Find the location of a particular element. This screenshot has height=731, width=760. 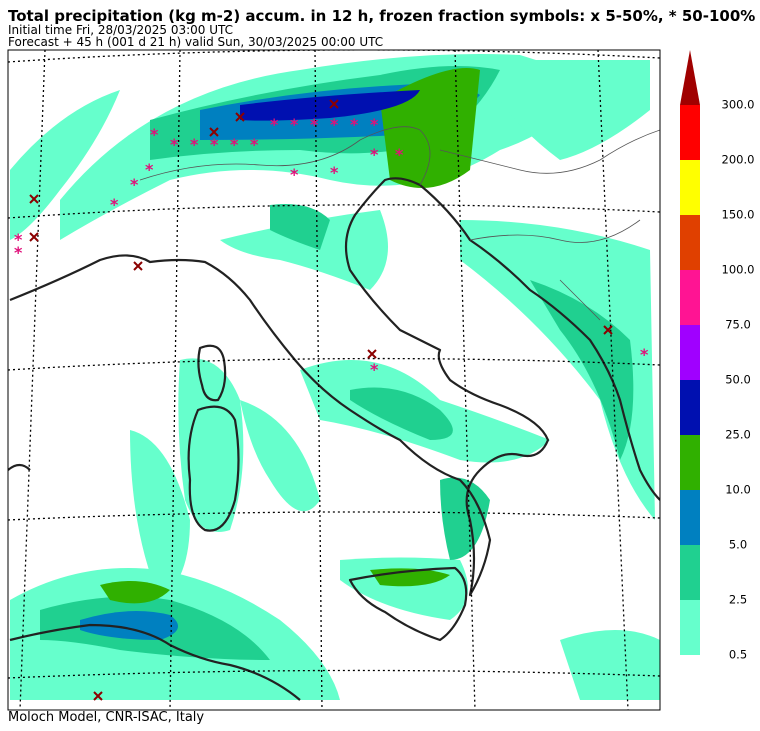

footer: Moloch Model, CNR-ISAC, Italy is located at coordinates (106, 717).